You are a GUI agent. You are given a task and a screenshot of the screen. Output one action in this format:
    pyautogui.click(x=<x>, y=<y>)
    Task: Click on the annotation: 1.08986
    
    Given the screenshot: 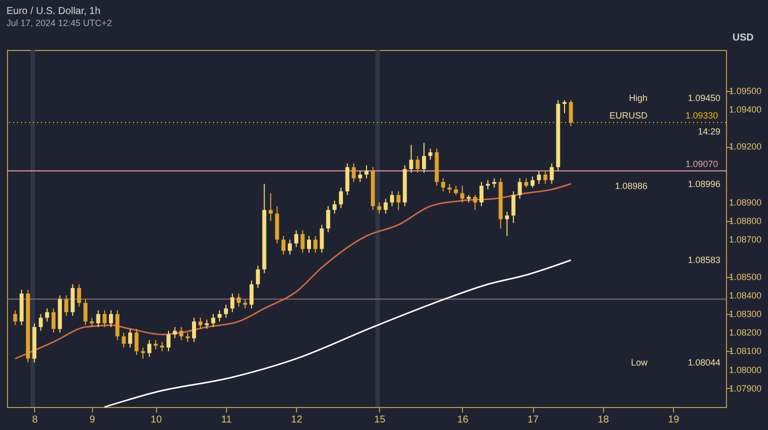 What is the action you would take?
    pyautogui.click(x=631, y=185)
    